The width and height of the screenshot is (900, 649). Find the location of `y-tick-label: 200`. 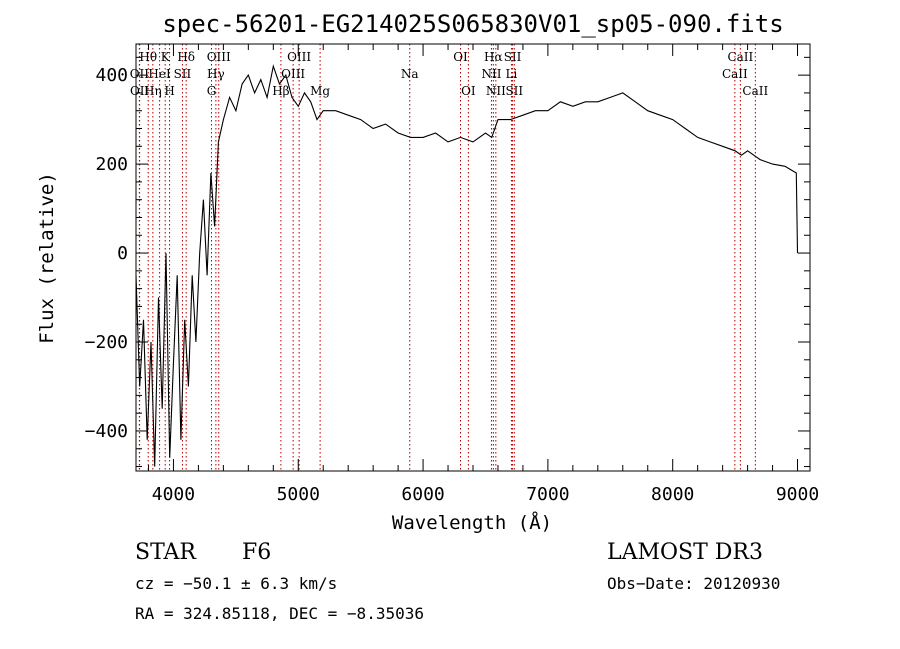

y-tick-label: 200 is located at coordinates (111, 164).